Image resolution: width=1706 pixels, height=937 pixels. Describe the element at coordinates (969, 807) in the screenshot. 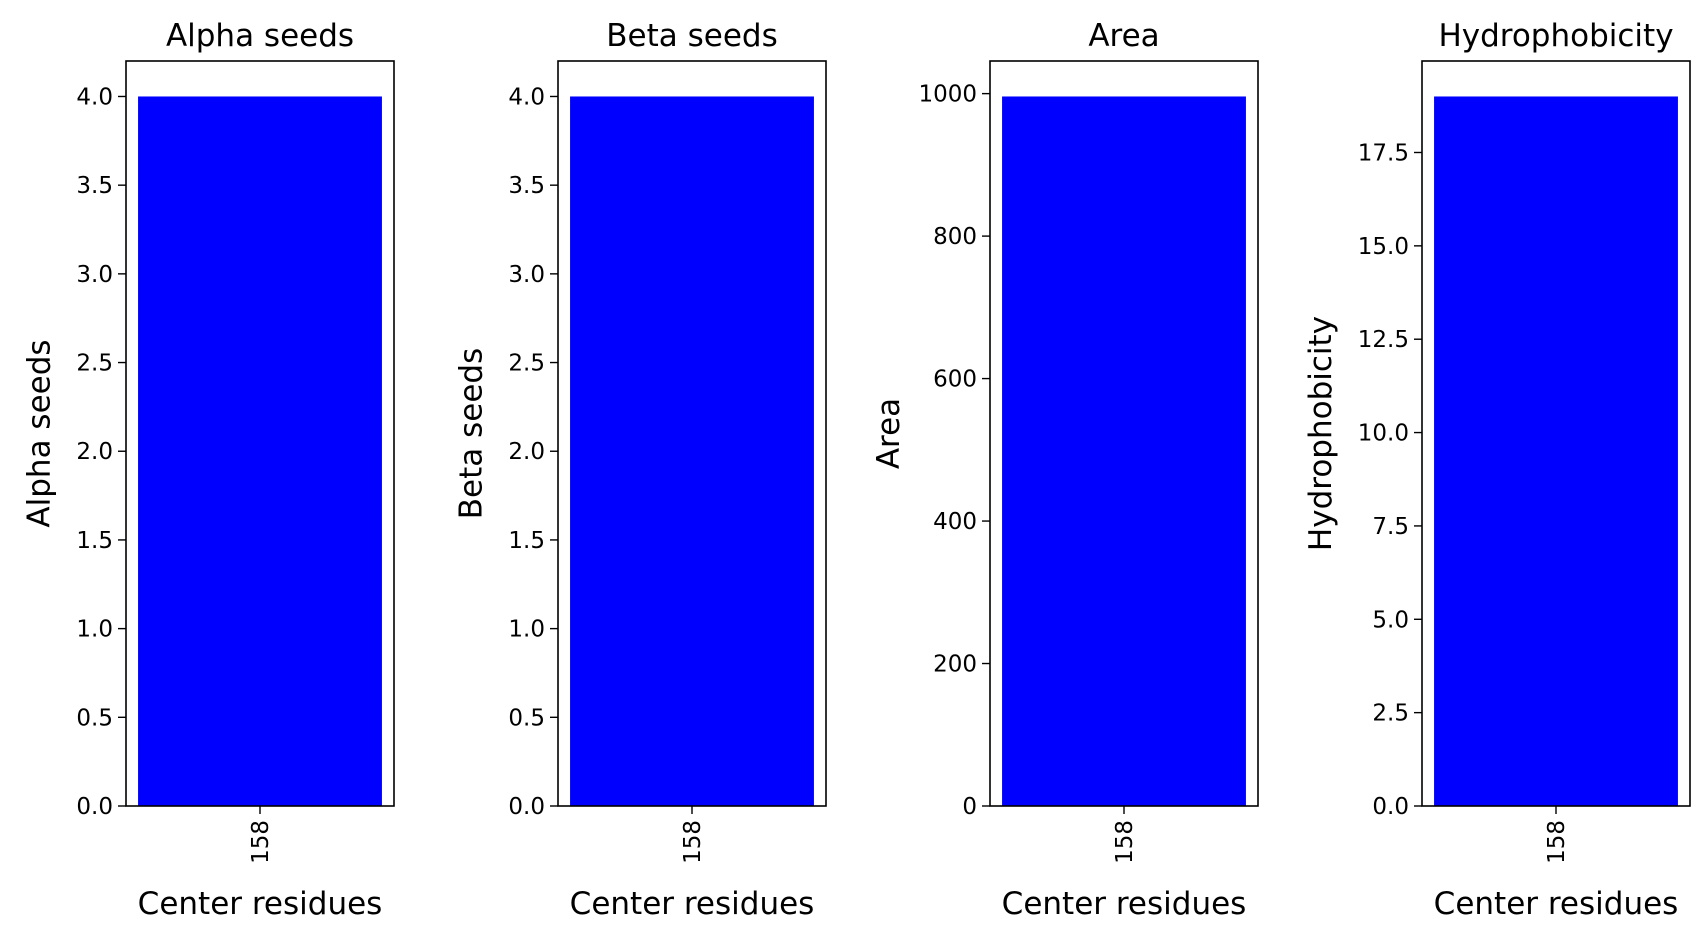

I see `y-tick-label: 0` at that location.